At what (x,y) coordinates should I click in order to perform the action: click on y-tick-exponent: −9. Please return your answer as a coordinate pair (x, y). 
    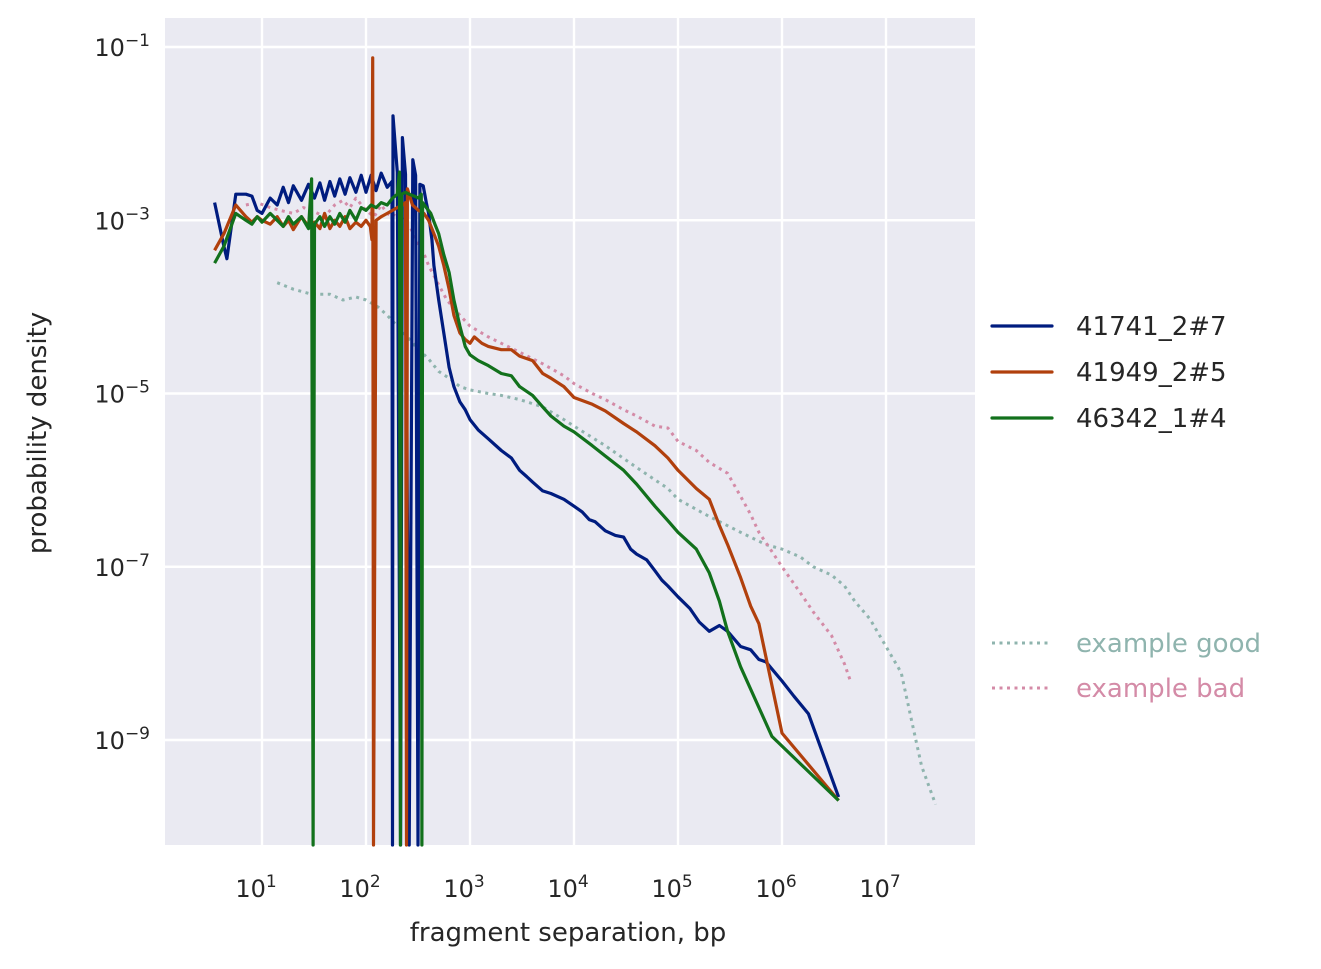
    Looking at the image, I should click on (137, 734).